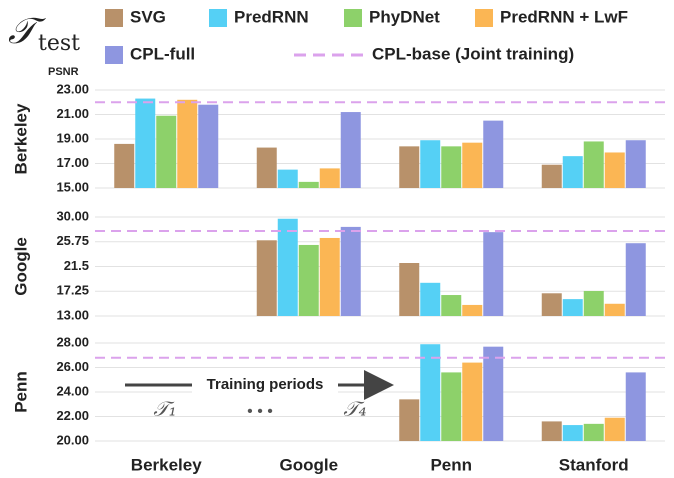 This screenshot has width=674, height=478. What do you see at coordinates (451, 464) in the screenshot?
I see `x-tick-label: Penn` at bounding box center [451, 464].